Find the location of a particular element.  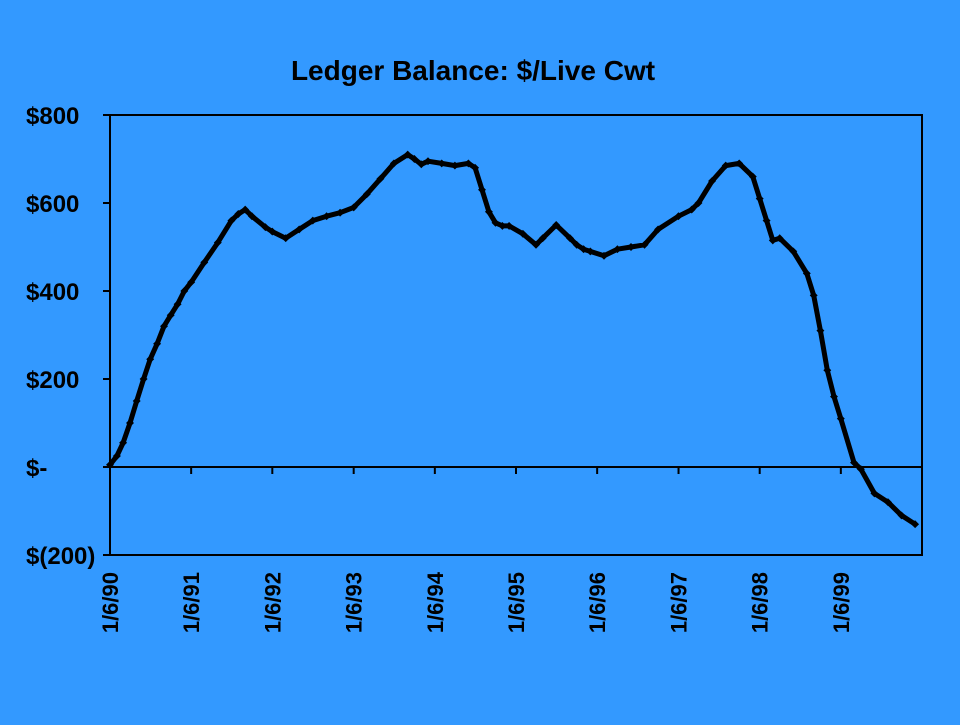

x-tick-label: 1/6/94 is located at coordinates (435, 602).